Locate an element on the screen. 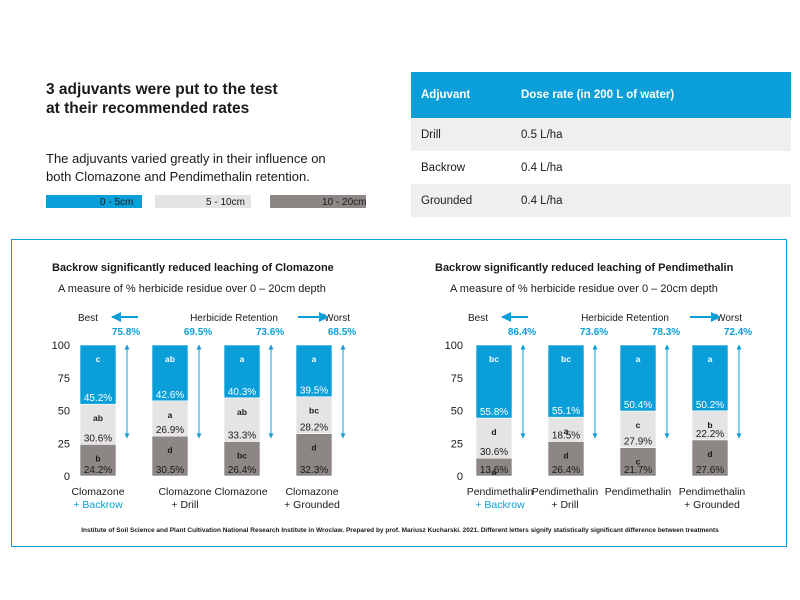 This screenshot has height=600, width=800. legend-label-10-20cm: 10 - 20cm is located at coordinates (344, 202).